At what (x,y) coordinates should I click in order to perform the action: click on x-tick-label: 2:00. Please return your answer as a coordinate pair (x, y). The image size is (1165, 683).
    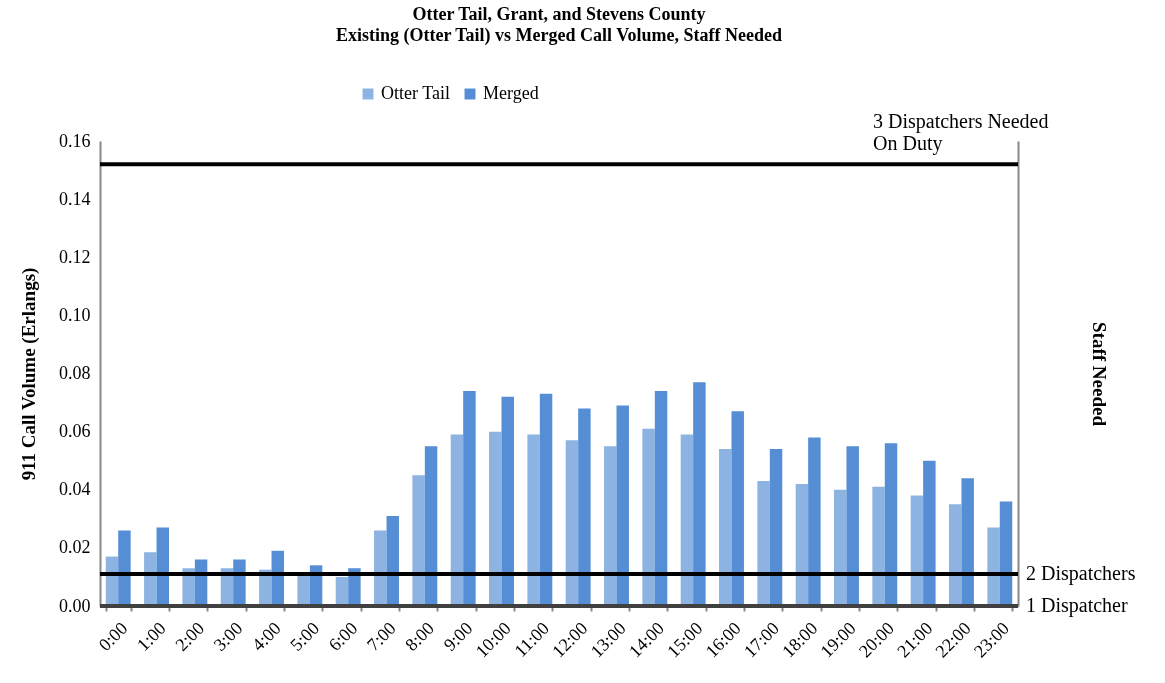
    Looking at the image, I should click on (190, 636).